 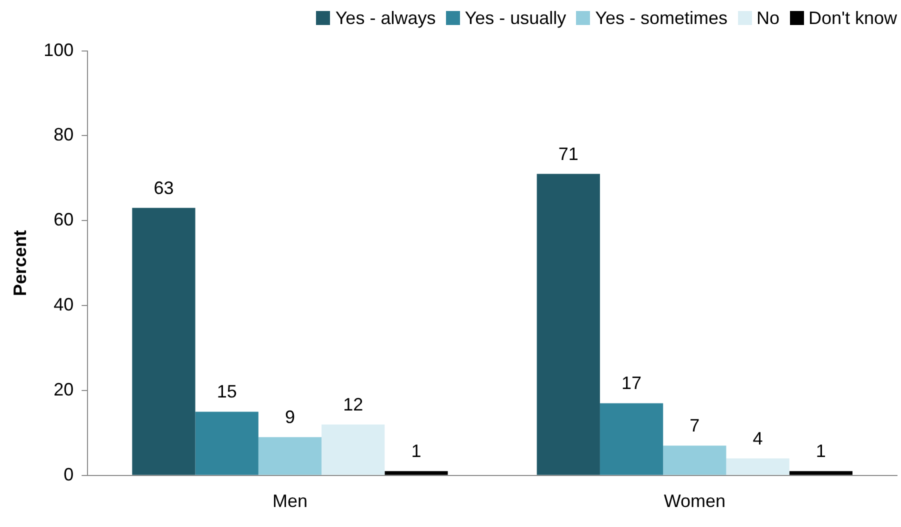 What do you see at coordinates (289, 417) in the screenshot?
I see `data-label: 9` at bounding box center [289, 417].